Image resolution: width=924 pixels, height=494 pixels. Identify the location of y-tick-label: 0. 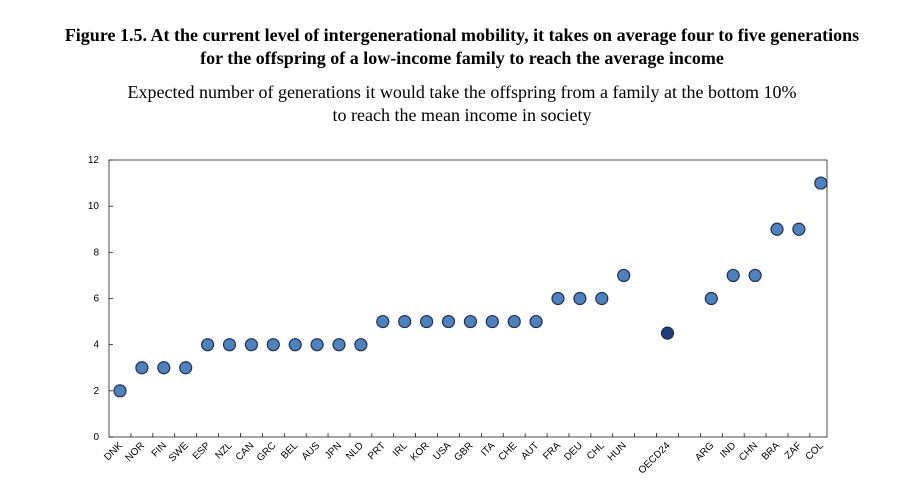
(96, 437).